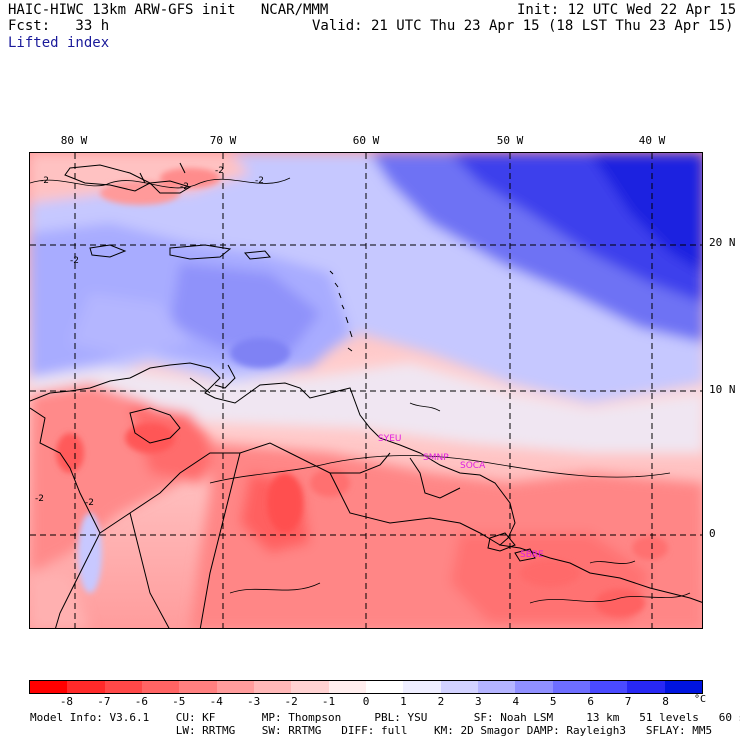 The image size is (740, 740). I want to click on colorbar-tick-label: -1, so click(328, 701).